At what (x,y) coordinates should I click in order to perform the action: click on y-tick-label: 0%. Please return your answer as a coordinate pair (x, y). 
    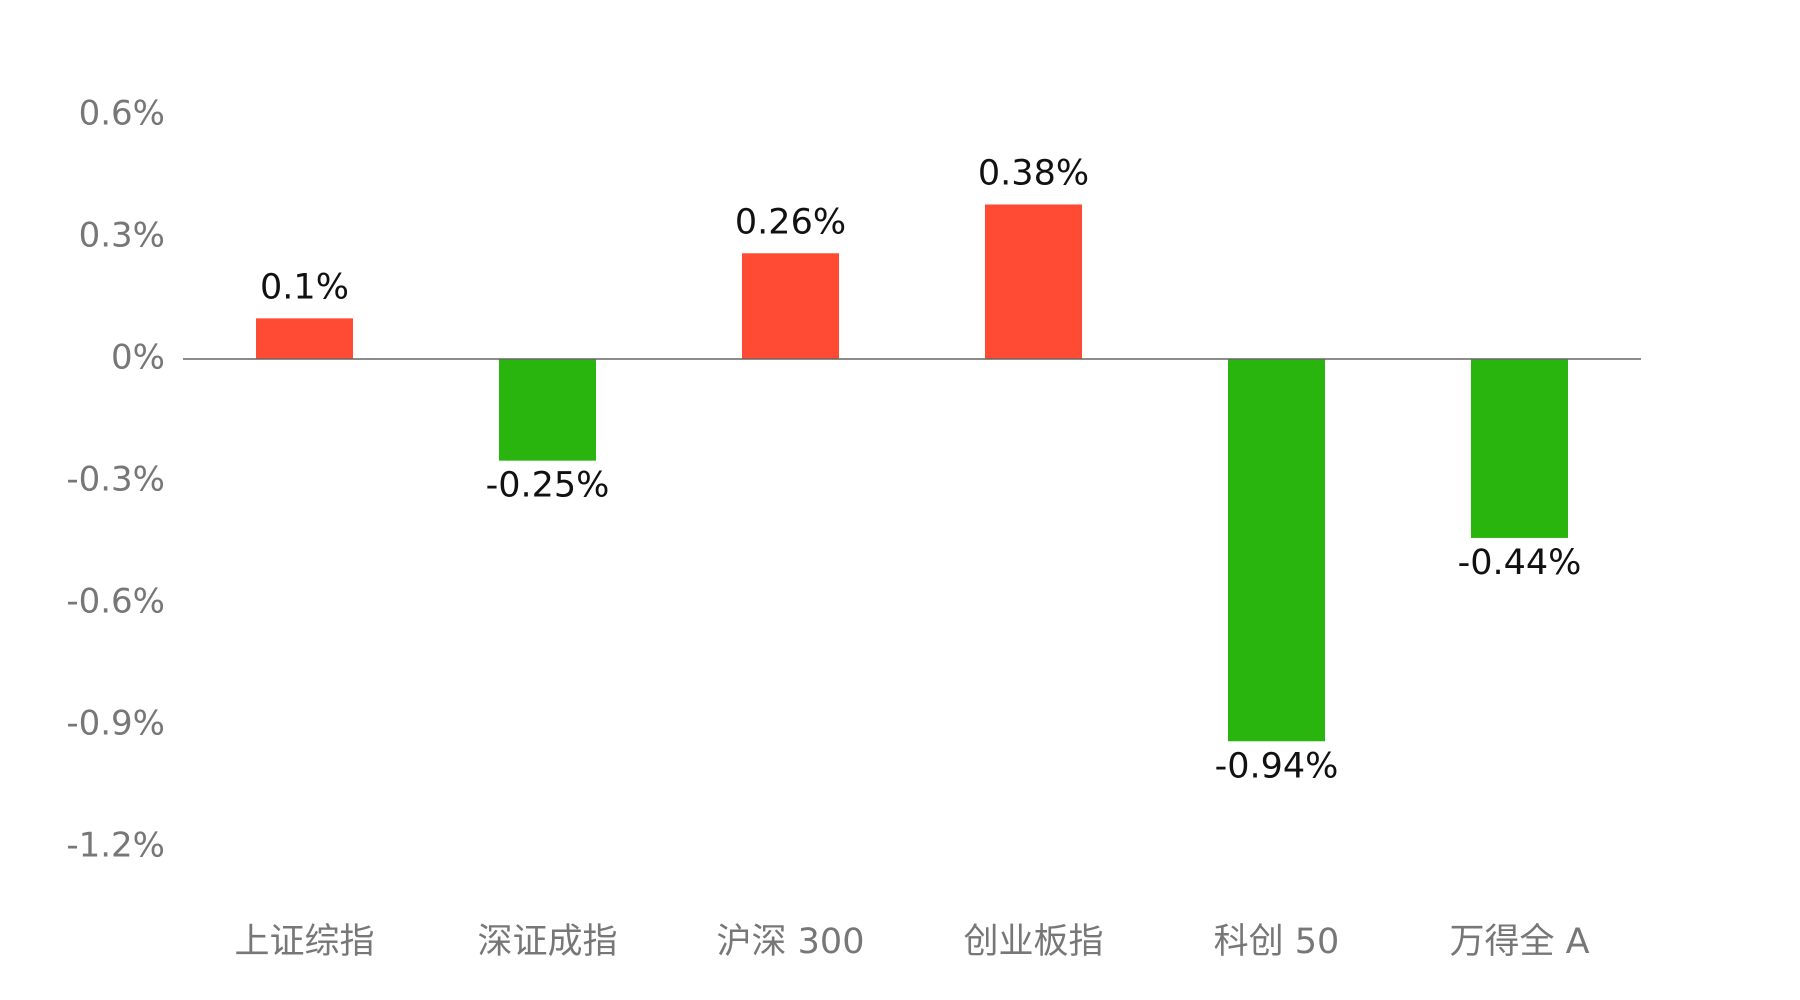
    Looking at the image, I should click on (138, 358).